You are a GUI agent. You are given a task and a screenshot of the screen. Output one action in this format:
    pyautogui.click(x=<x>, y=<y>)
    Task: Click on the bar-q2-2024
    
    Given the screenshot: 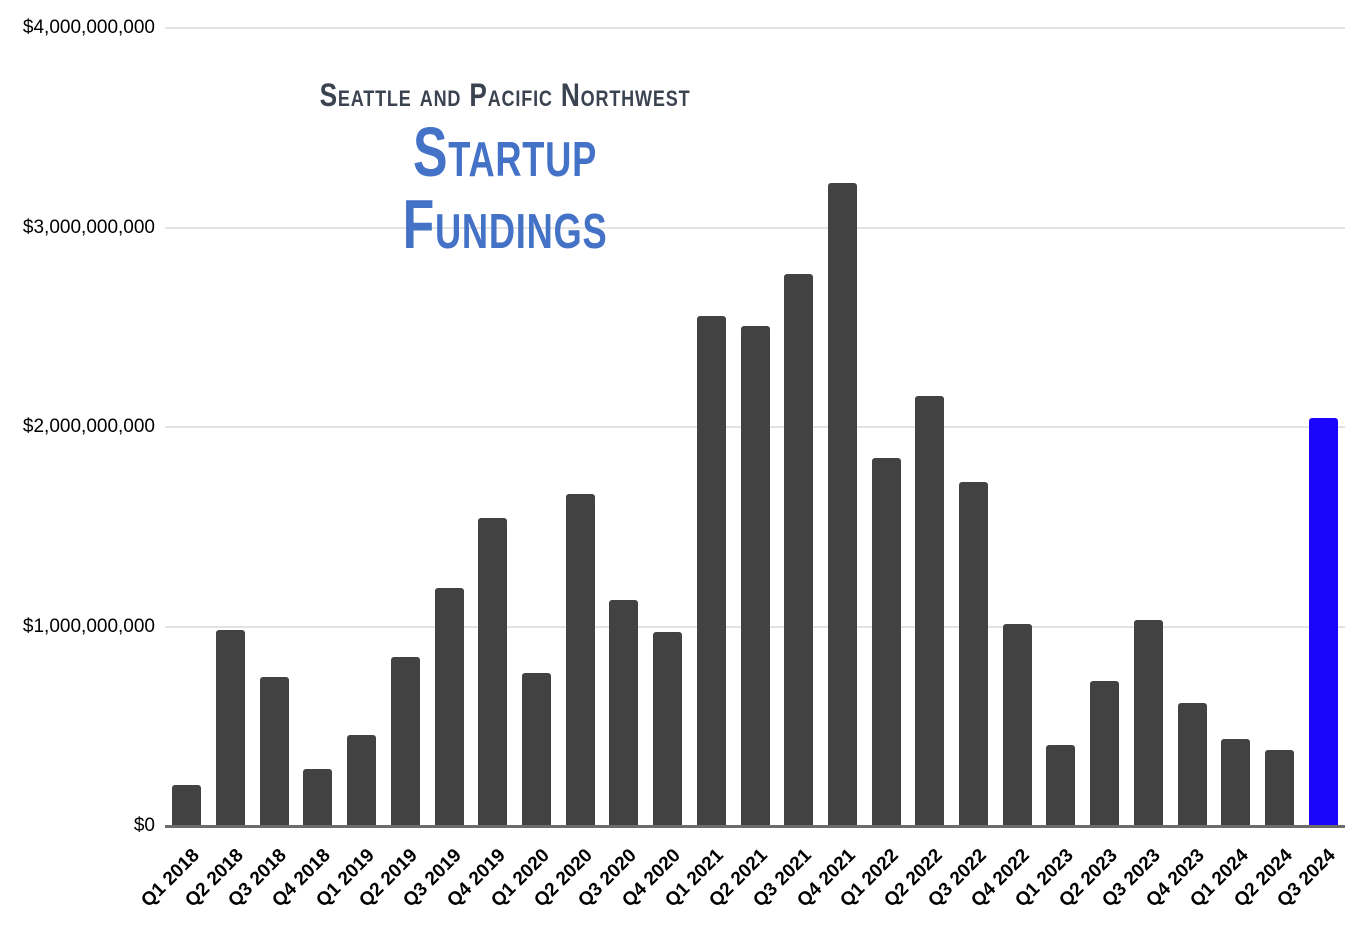 What is the action you would take?
    pyautogui.click(x=1279, y=787)
    